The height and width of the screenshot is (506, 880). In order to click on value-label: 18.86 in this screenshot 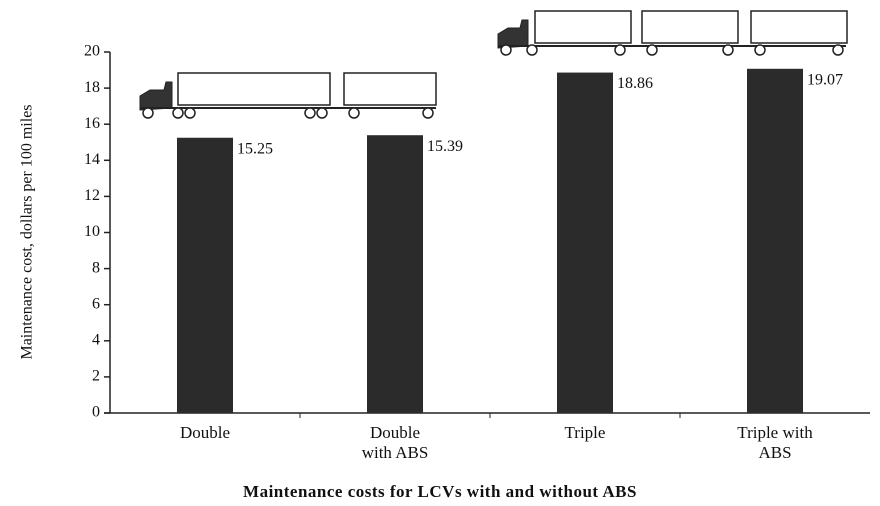, I will do `click(635, 83)`.